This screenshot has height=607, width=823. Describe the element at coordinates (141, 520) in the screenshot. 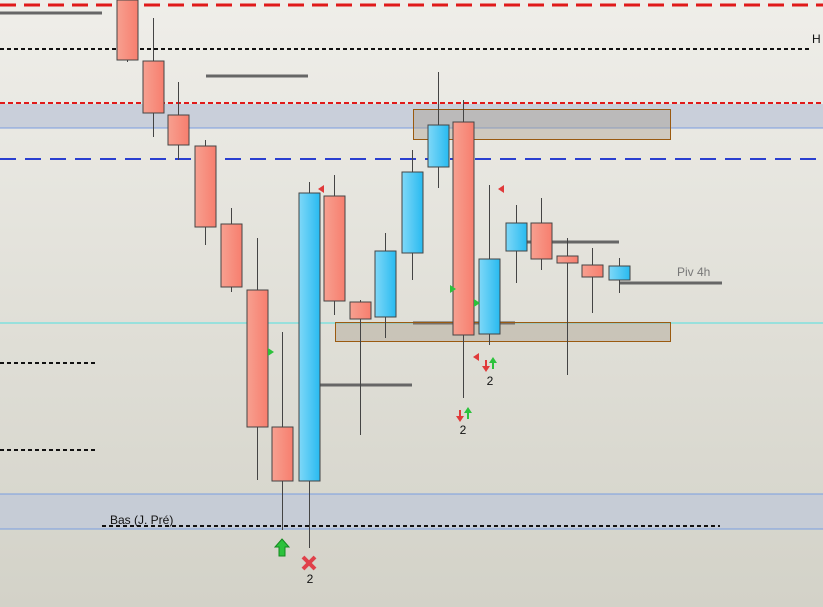

I see `level-label: Bas (J. Pré)` at that location.